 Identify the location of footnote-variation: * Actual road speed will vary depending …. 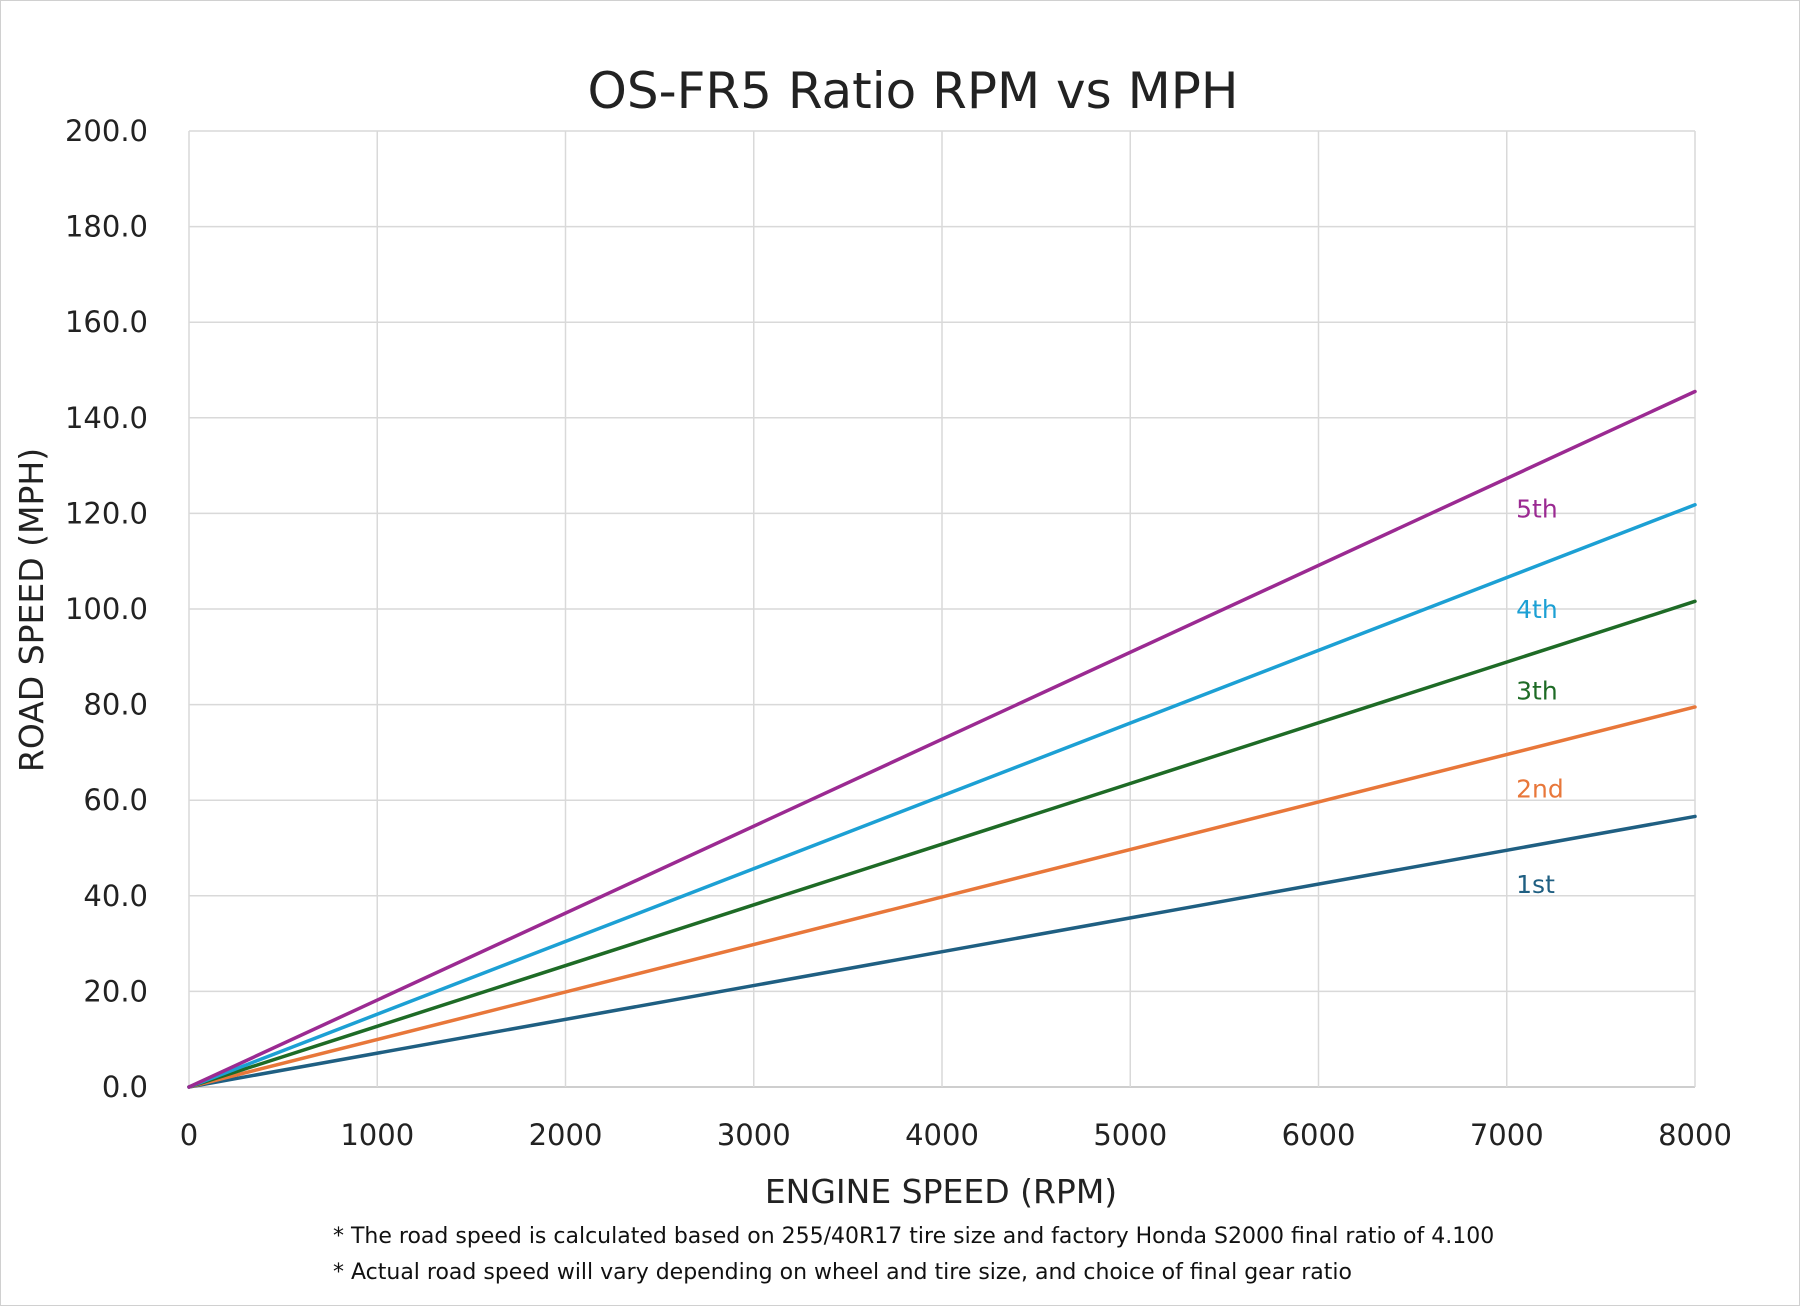
(842, 1272).